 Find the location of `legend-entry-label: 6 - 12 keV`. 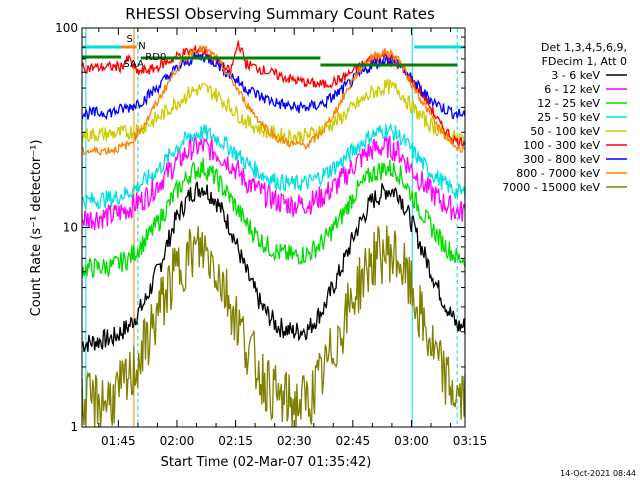

legend-entry-label: 6 - 12 keV is located at coordinates (572, 89).